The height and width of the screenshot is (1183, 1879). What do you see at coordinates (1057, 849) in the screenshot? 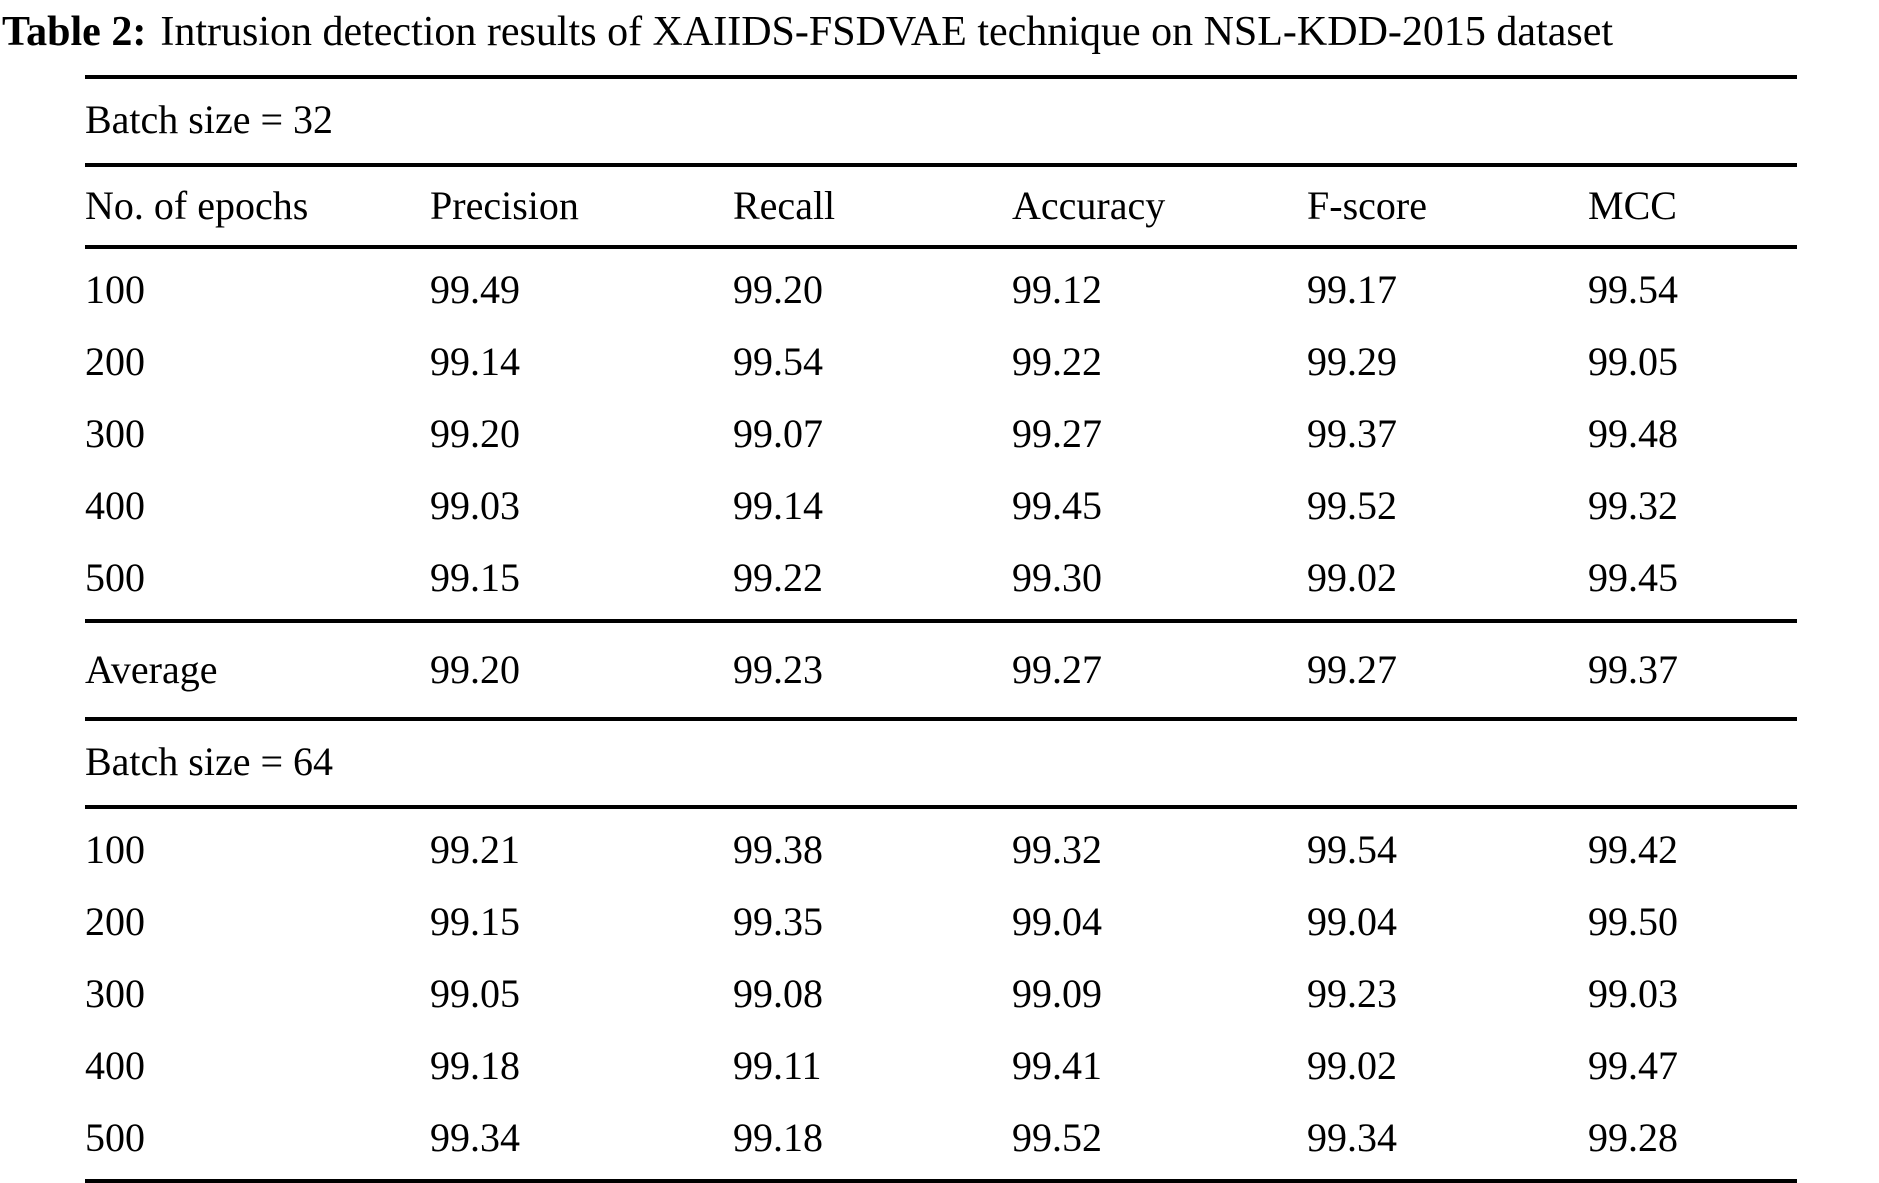
I see `accuracy-cell: 99.32` at bounding box center [1057, 849].